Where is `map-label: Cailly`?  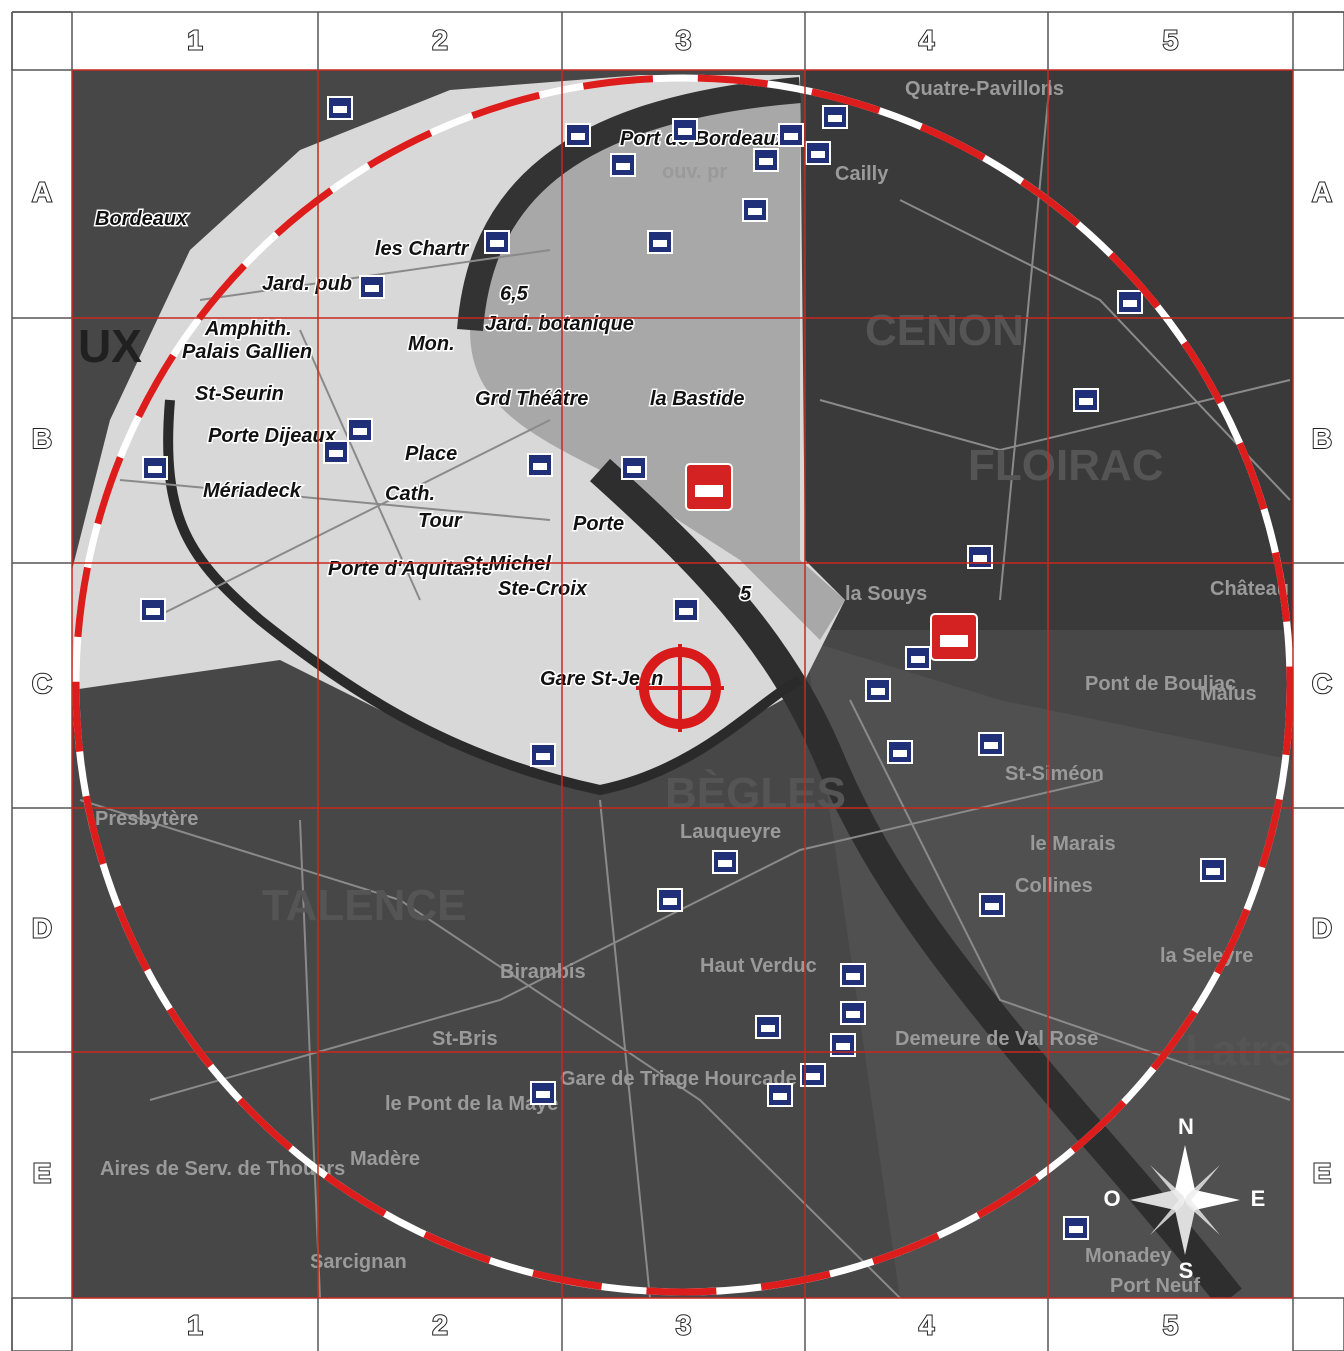 map-label: Cailly is located at coordinates (862, 174).